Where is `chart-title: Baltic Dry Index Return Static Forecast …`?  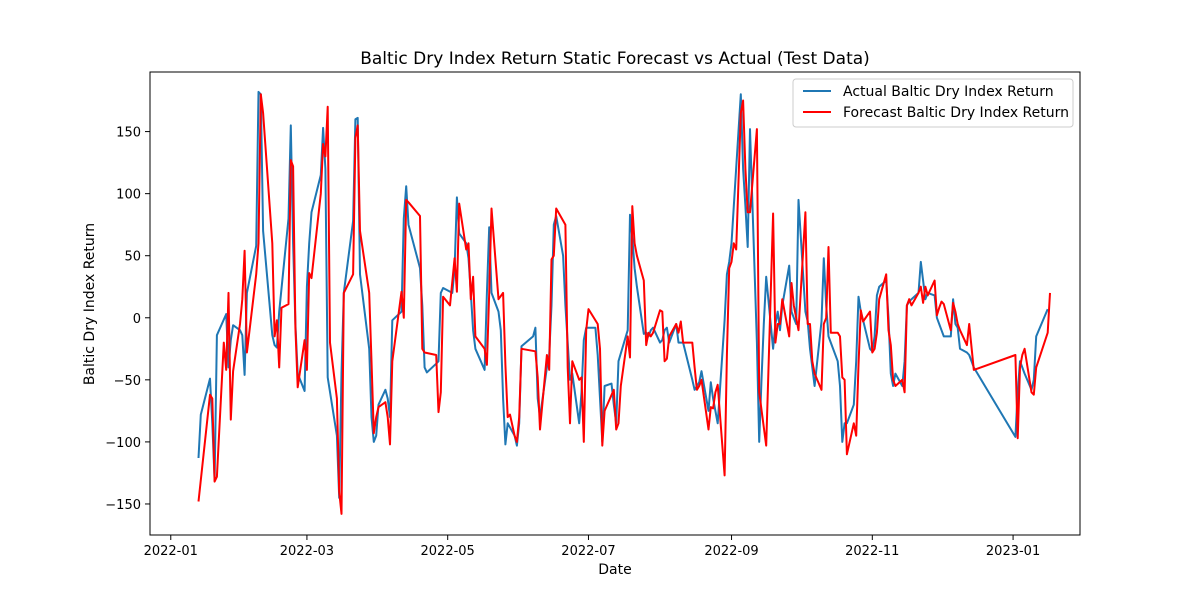 chart-title: Baltic Dry Index Return Static Forecast … is located at coordinates (615, 59).